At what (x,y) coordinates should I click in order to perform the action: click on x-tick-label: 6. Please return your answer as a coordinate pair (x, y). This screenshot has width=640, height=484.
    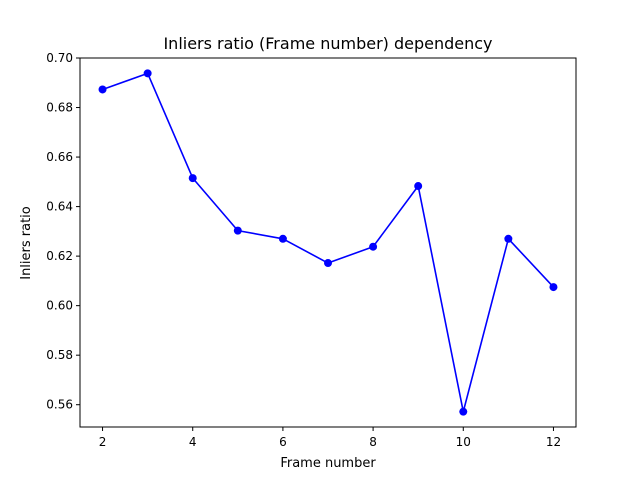
    Looking at the image, I should click on (283, 442).